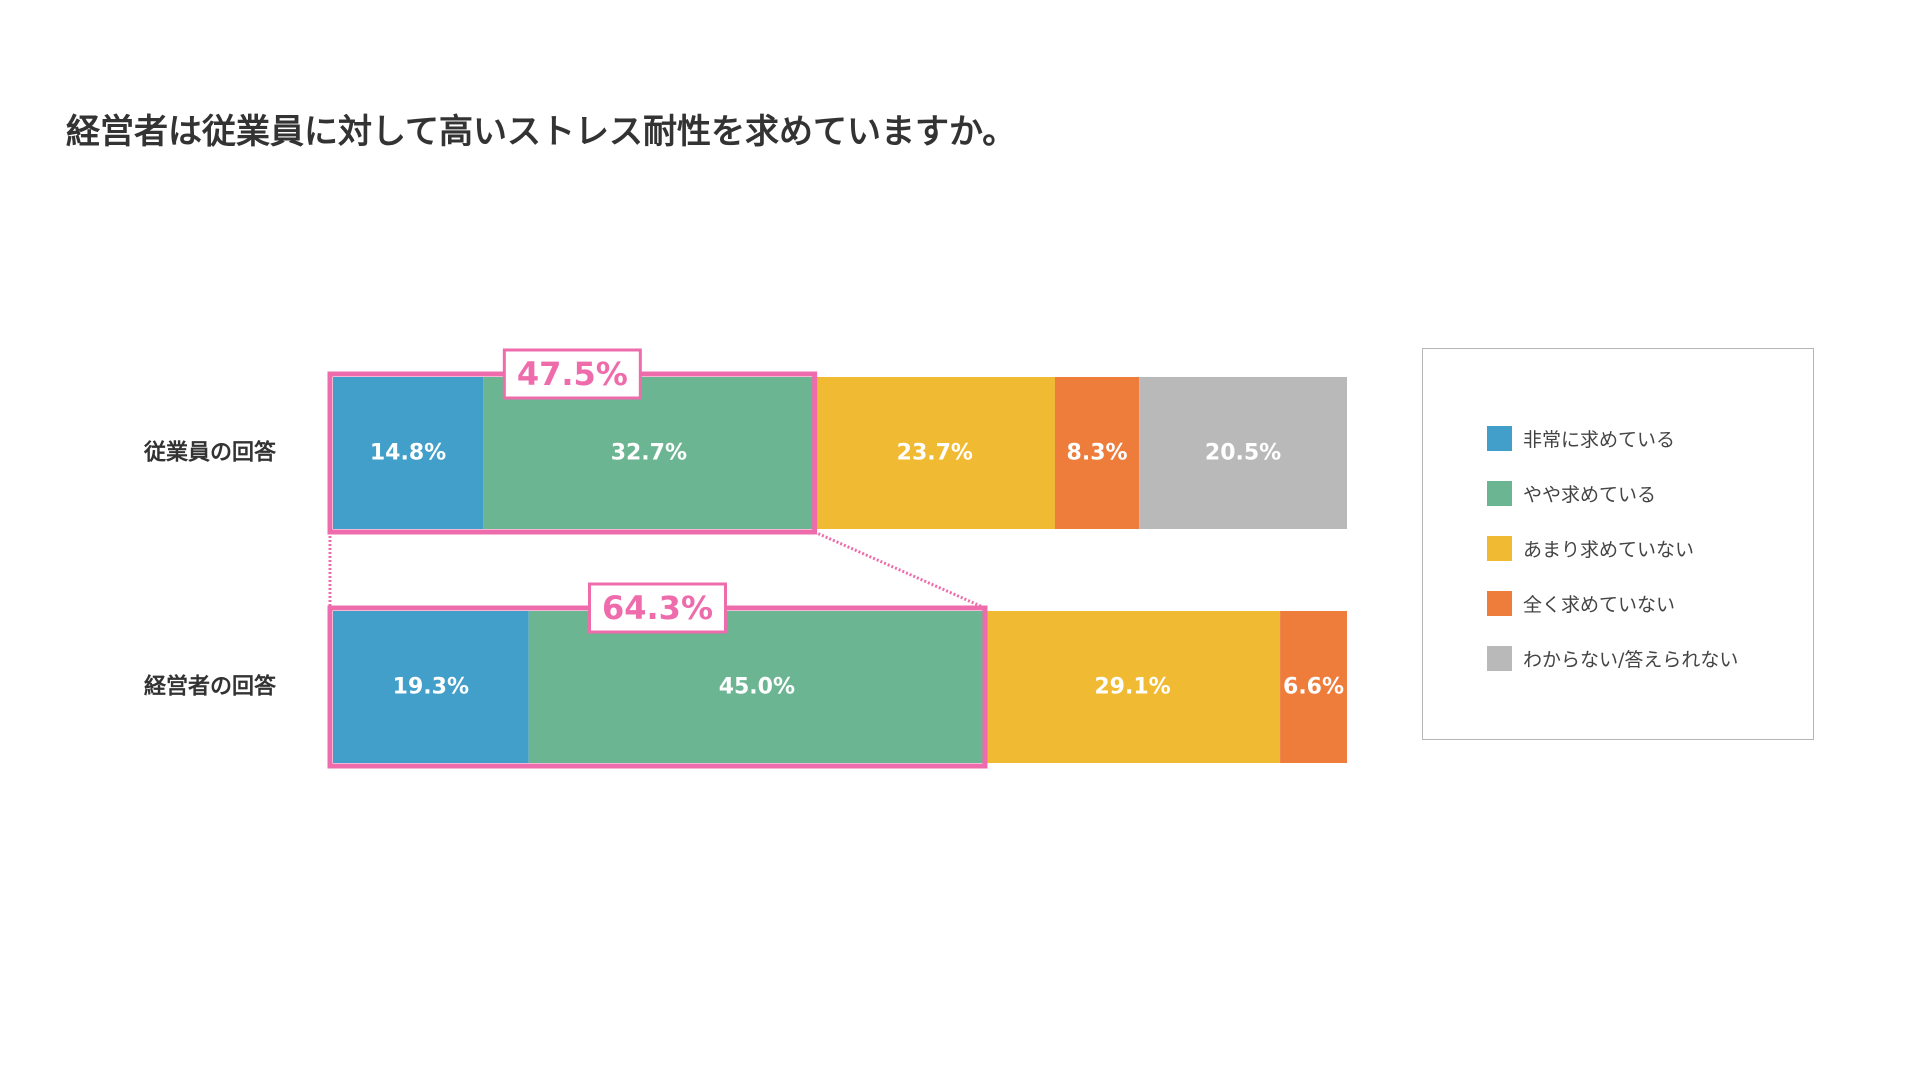  What do you see at coordinates (541, 132) in the screenshot?
I see `chart-title: 経営者は従業員に対して高いストレス耐性を求めていますか。` at bounding box center [541, 132].